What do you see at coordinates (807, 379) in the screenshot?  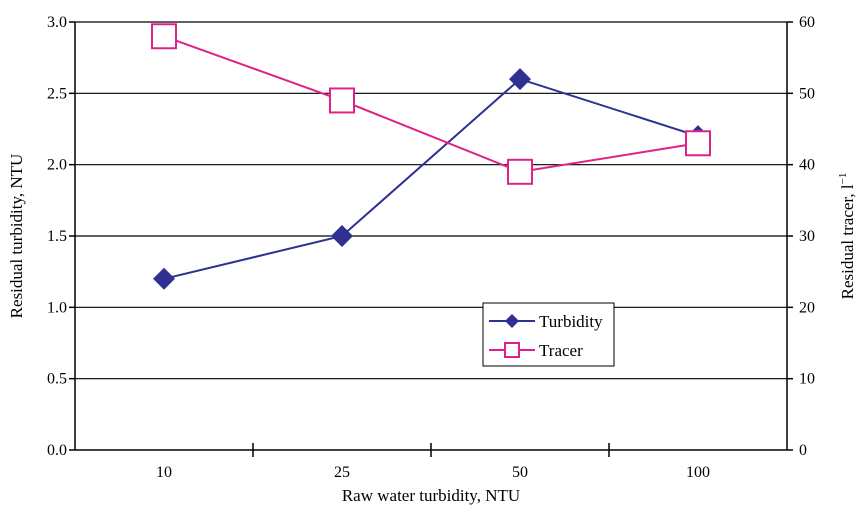 I see `y-right-tick-label: 10` at bounding box center [807, 379].